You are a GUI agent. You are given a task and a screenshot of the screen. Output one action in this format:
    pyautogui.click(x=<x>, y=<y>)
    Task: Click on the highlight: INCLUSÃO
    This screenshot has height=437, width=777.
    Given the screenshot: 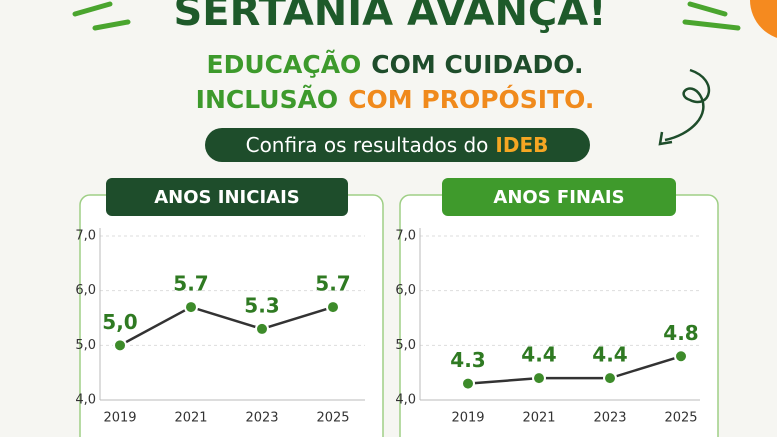 What is the action you would take?
    pyautogui.click(x=267, y=99)
    